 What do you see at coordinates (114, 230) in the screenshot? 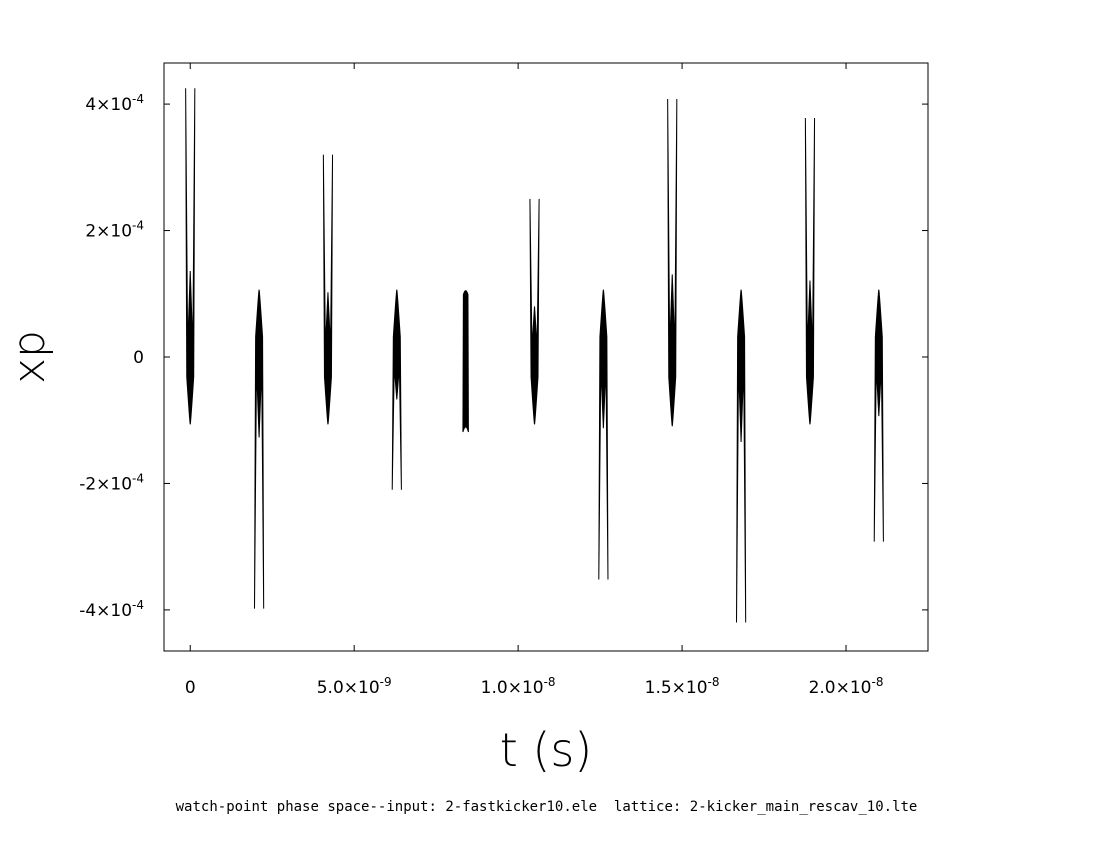
I see `y-tick-label: 2×10⁻⁴` at bounding box center [114, 230].